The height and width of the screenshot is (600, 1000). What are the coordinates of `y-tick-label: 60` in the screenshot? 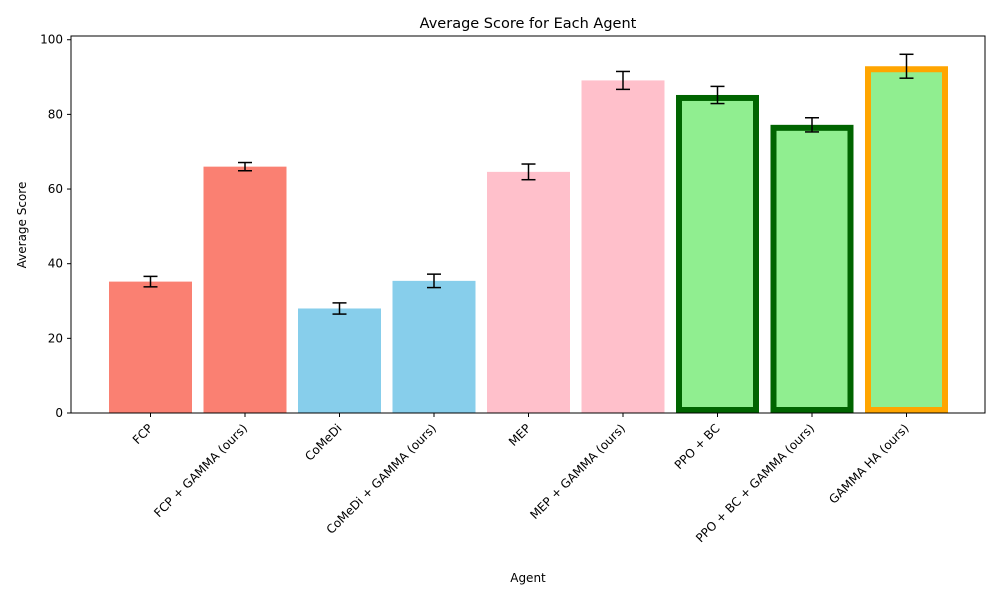 It's located at (55, 189).